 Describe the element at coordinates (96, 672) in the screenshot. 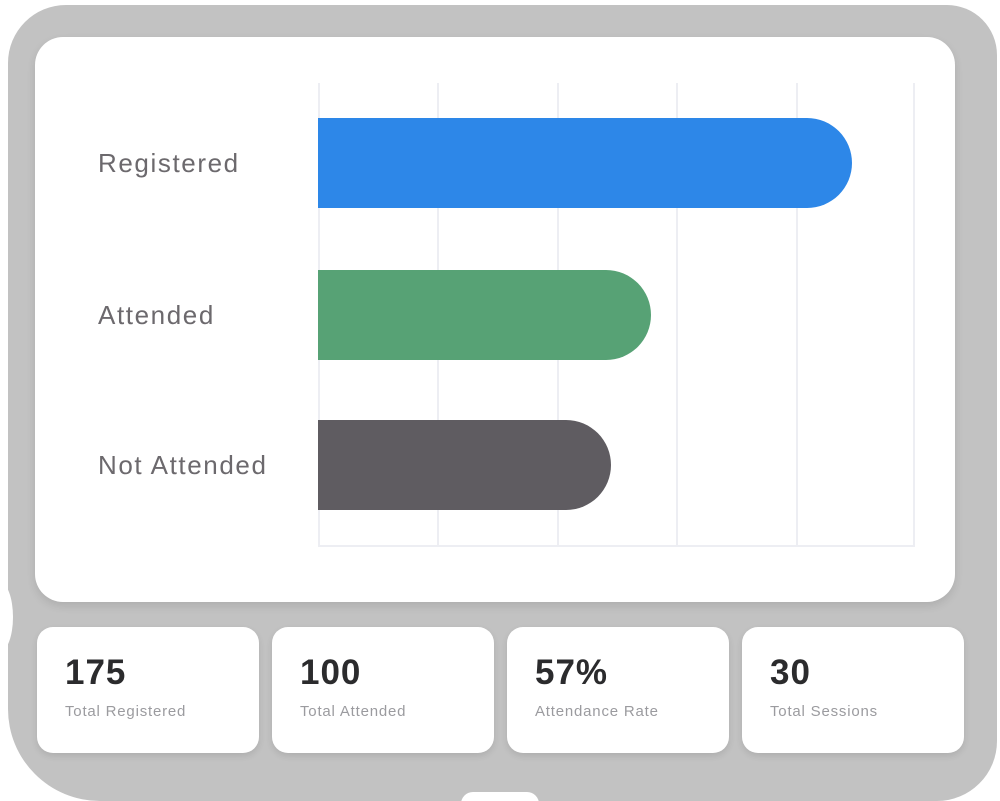

I see `stat-value: 175` at that location.